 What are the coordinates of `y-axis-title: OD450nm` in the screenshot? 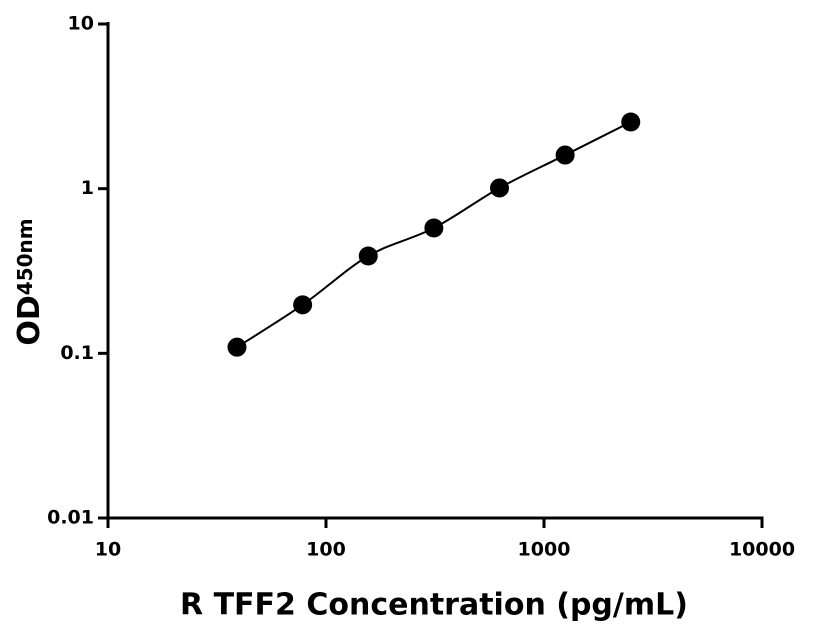 It's located at (29, 281).